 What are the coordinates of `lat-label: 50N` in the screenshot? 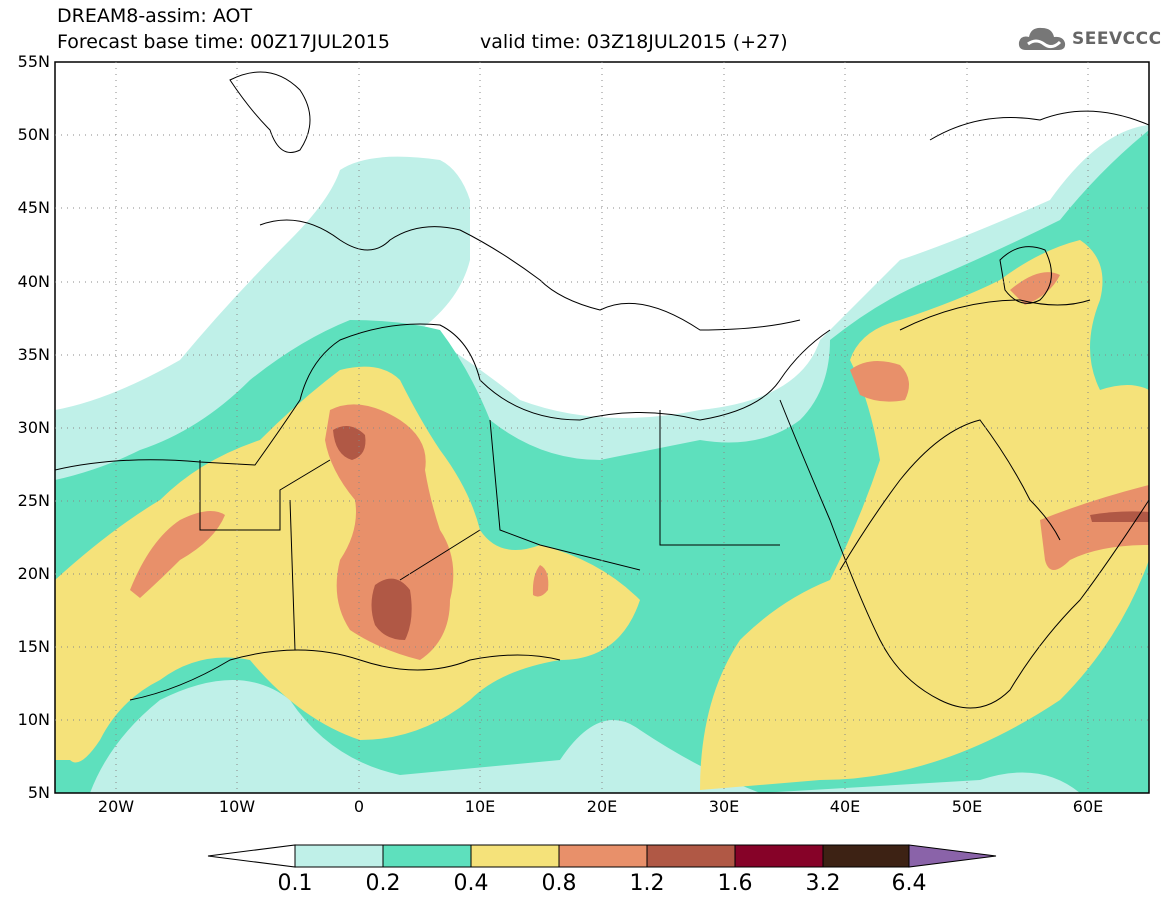 It's located at (33, 134).